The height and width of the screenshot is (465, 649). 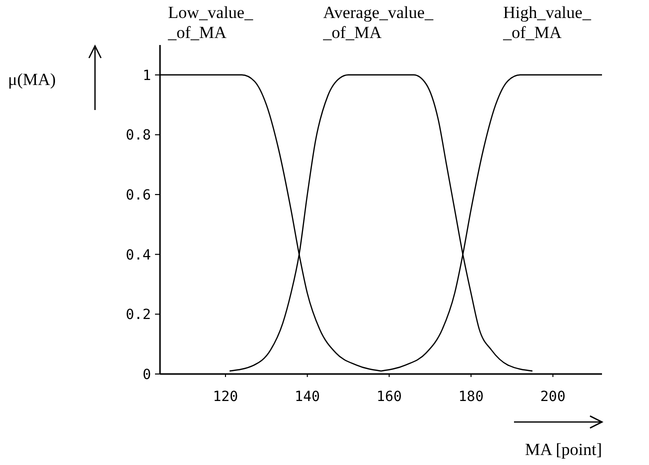 What do you see at coordinates (138, 255) in the screenshot?
I see `y-tick-label: 0.4` at bounding box center [138, 255].